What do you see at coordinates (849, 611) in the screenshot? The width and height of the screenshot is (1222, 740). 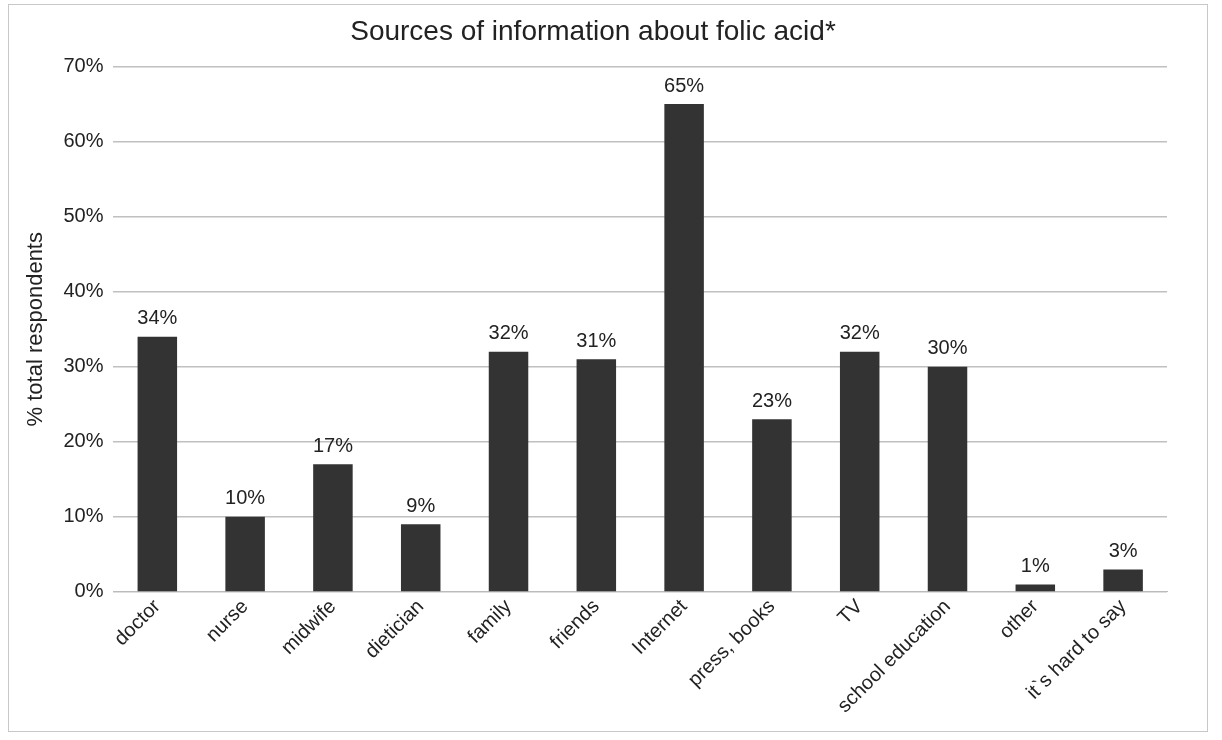 I see `x-tick-label: TV` at bounding box center [849, 611].